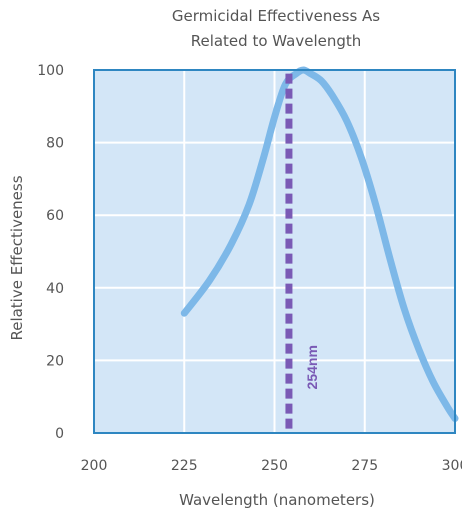  I want to click on chart-title-line-2: Related to Wavelength, so click(276, 41).